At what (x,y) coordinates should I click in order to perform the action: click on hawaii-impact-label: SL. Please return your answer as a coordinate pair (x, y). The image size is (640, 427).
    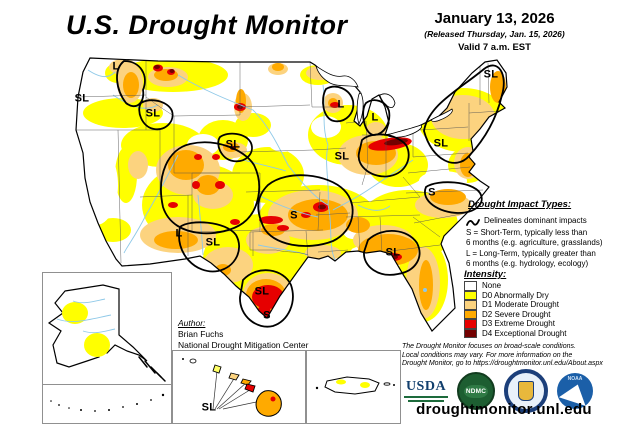
    Looking at the image, I should click on (209, 407).